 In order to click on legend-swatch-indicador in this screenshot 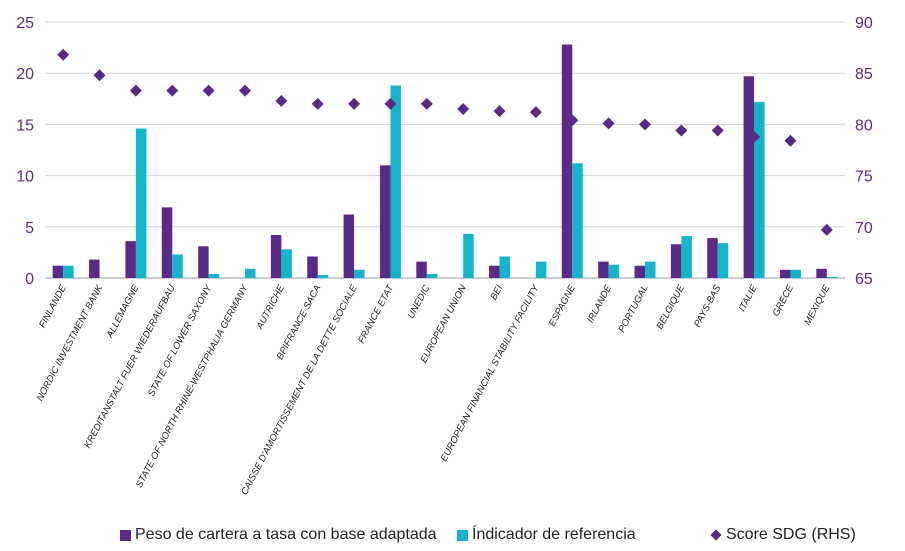, I will do `click(462, 535)`.